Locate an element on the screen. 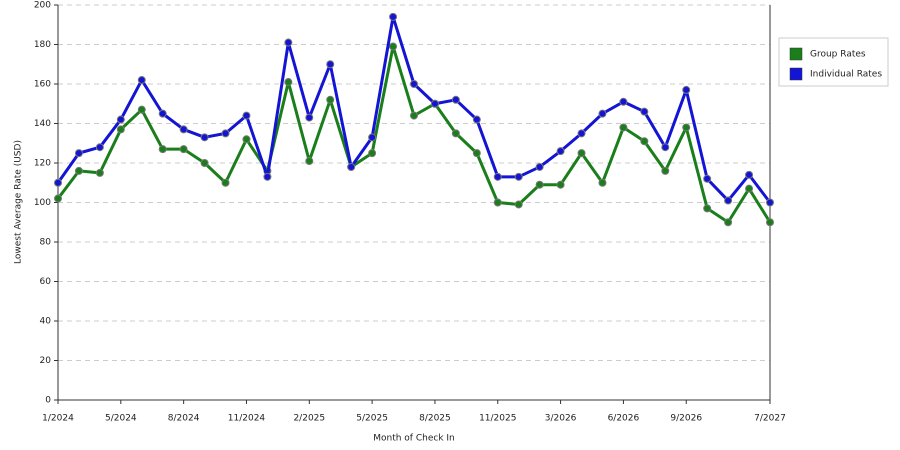 The width and height of the screenshot is (900, 450). x-tick-label: 2/2025 is located at coordinates (309, 419).